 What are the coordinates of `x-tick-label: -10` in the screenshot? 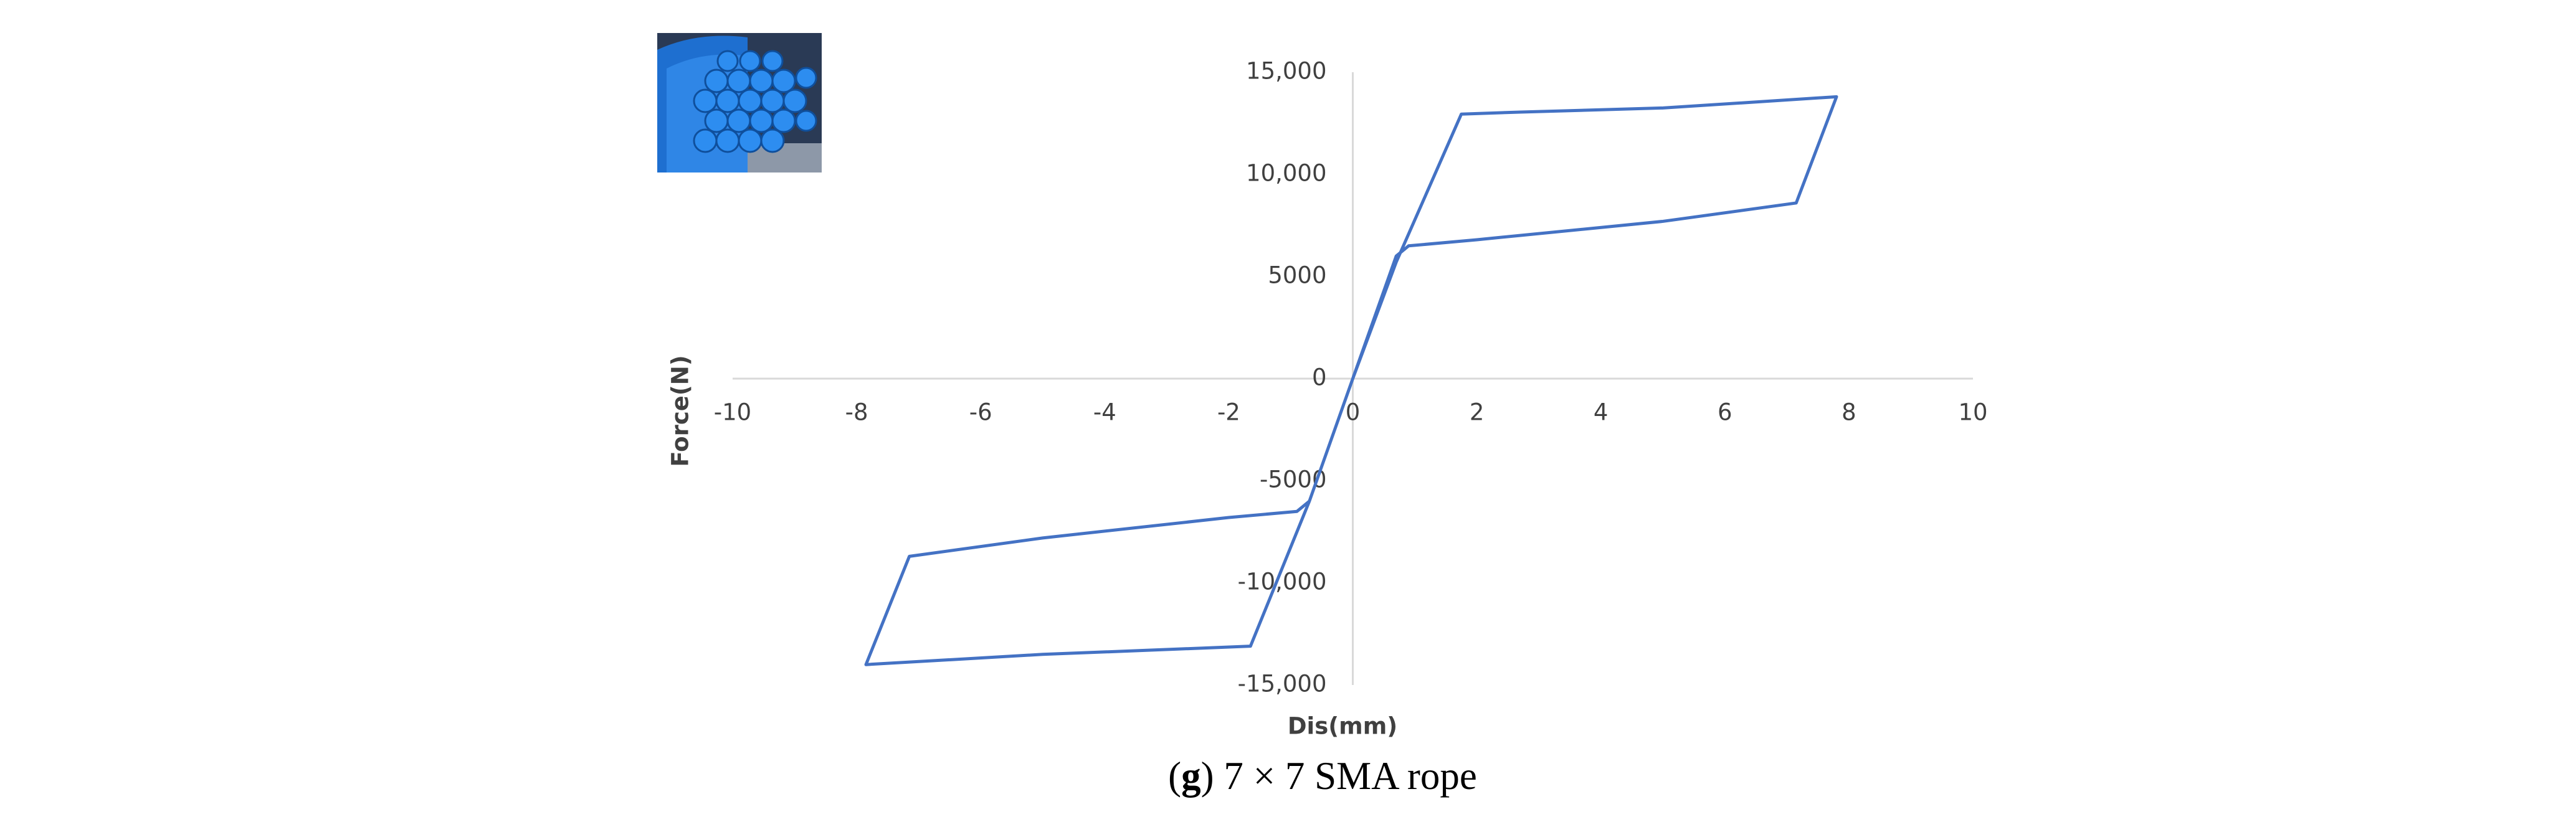 It's located at (732, 412).